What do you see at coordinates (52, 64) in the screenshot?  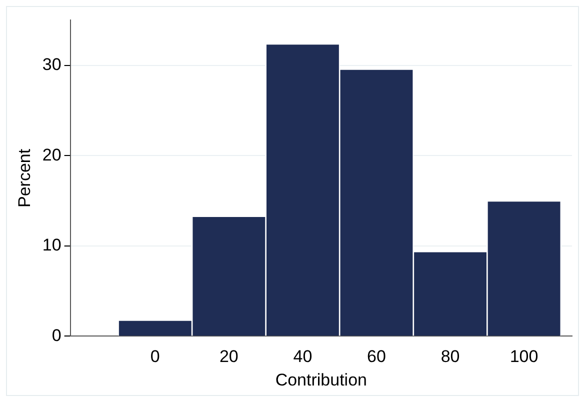 I see `y-tick-label: 30` at bounding box center [52, 64].